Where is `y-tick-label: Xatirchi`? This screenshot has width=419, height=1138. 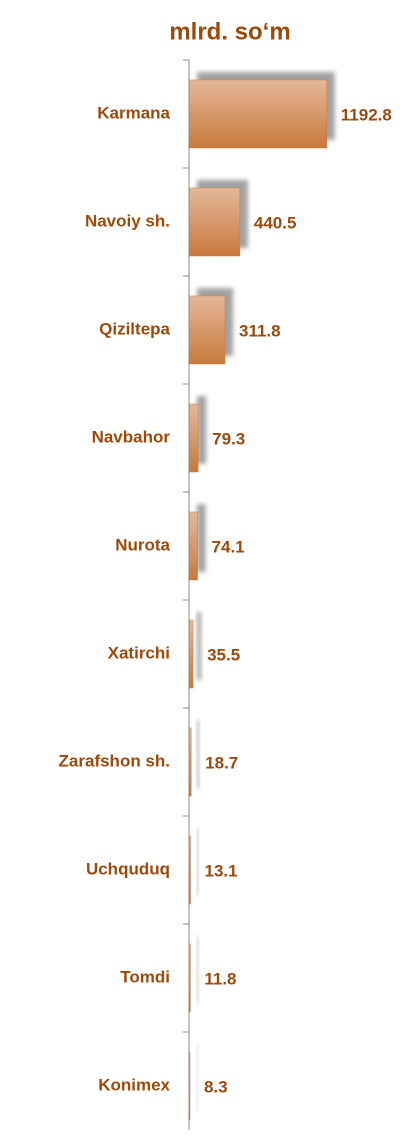 y-tick-label: Xatirchi is located at coordinates (139, 652).